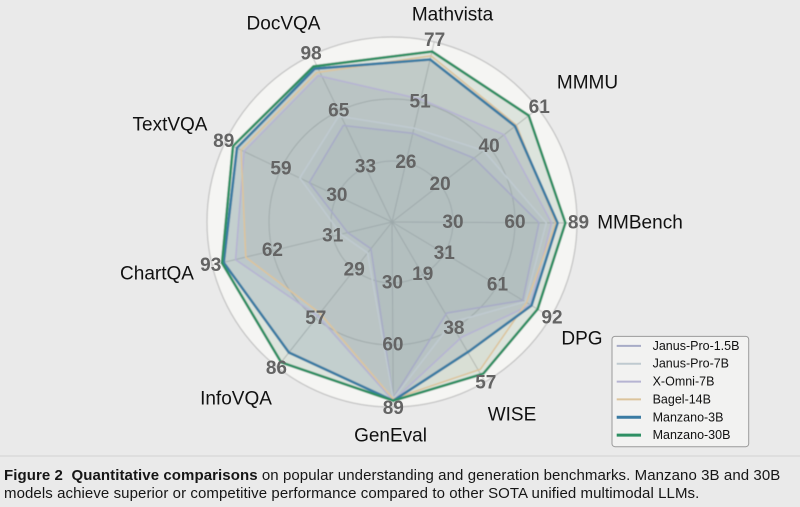  I want to click on svg-text: 59, so click(280, 169).